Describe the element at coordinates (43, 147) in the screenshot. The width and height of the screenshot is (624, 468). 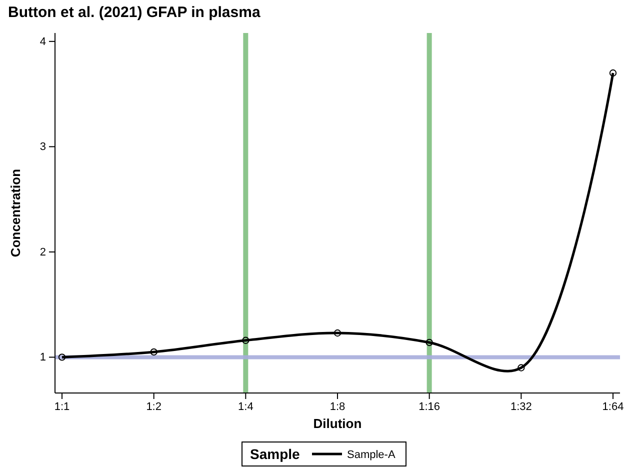
I see `y-tick-label: 3` at that location.